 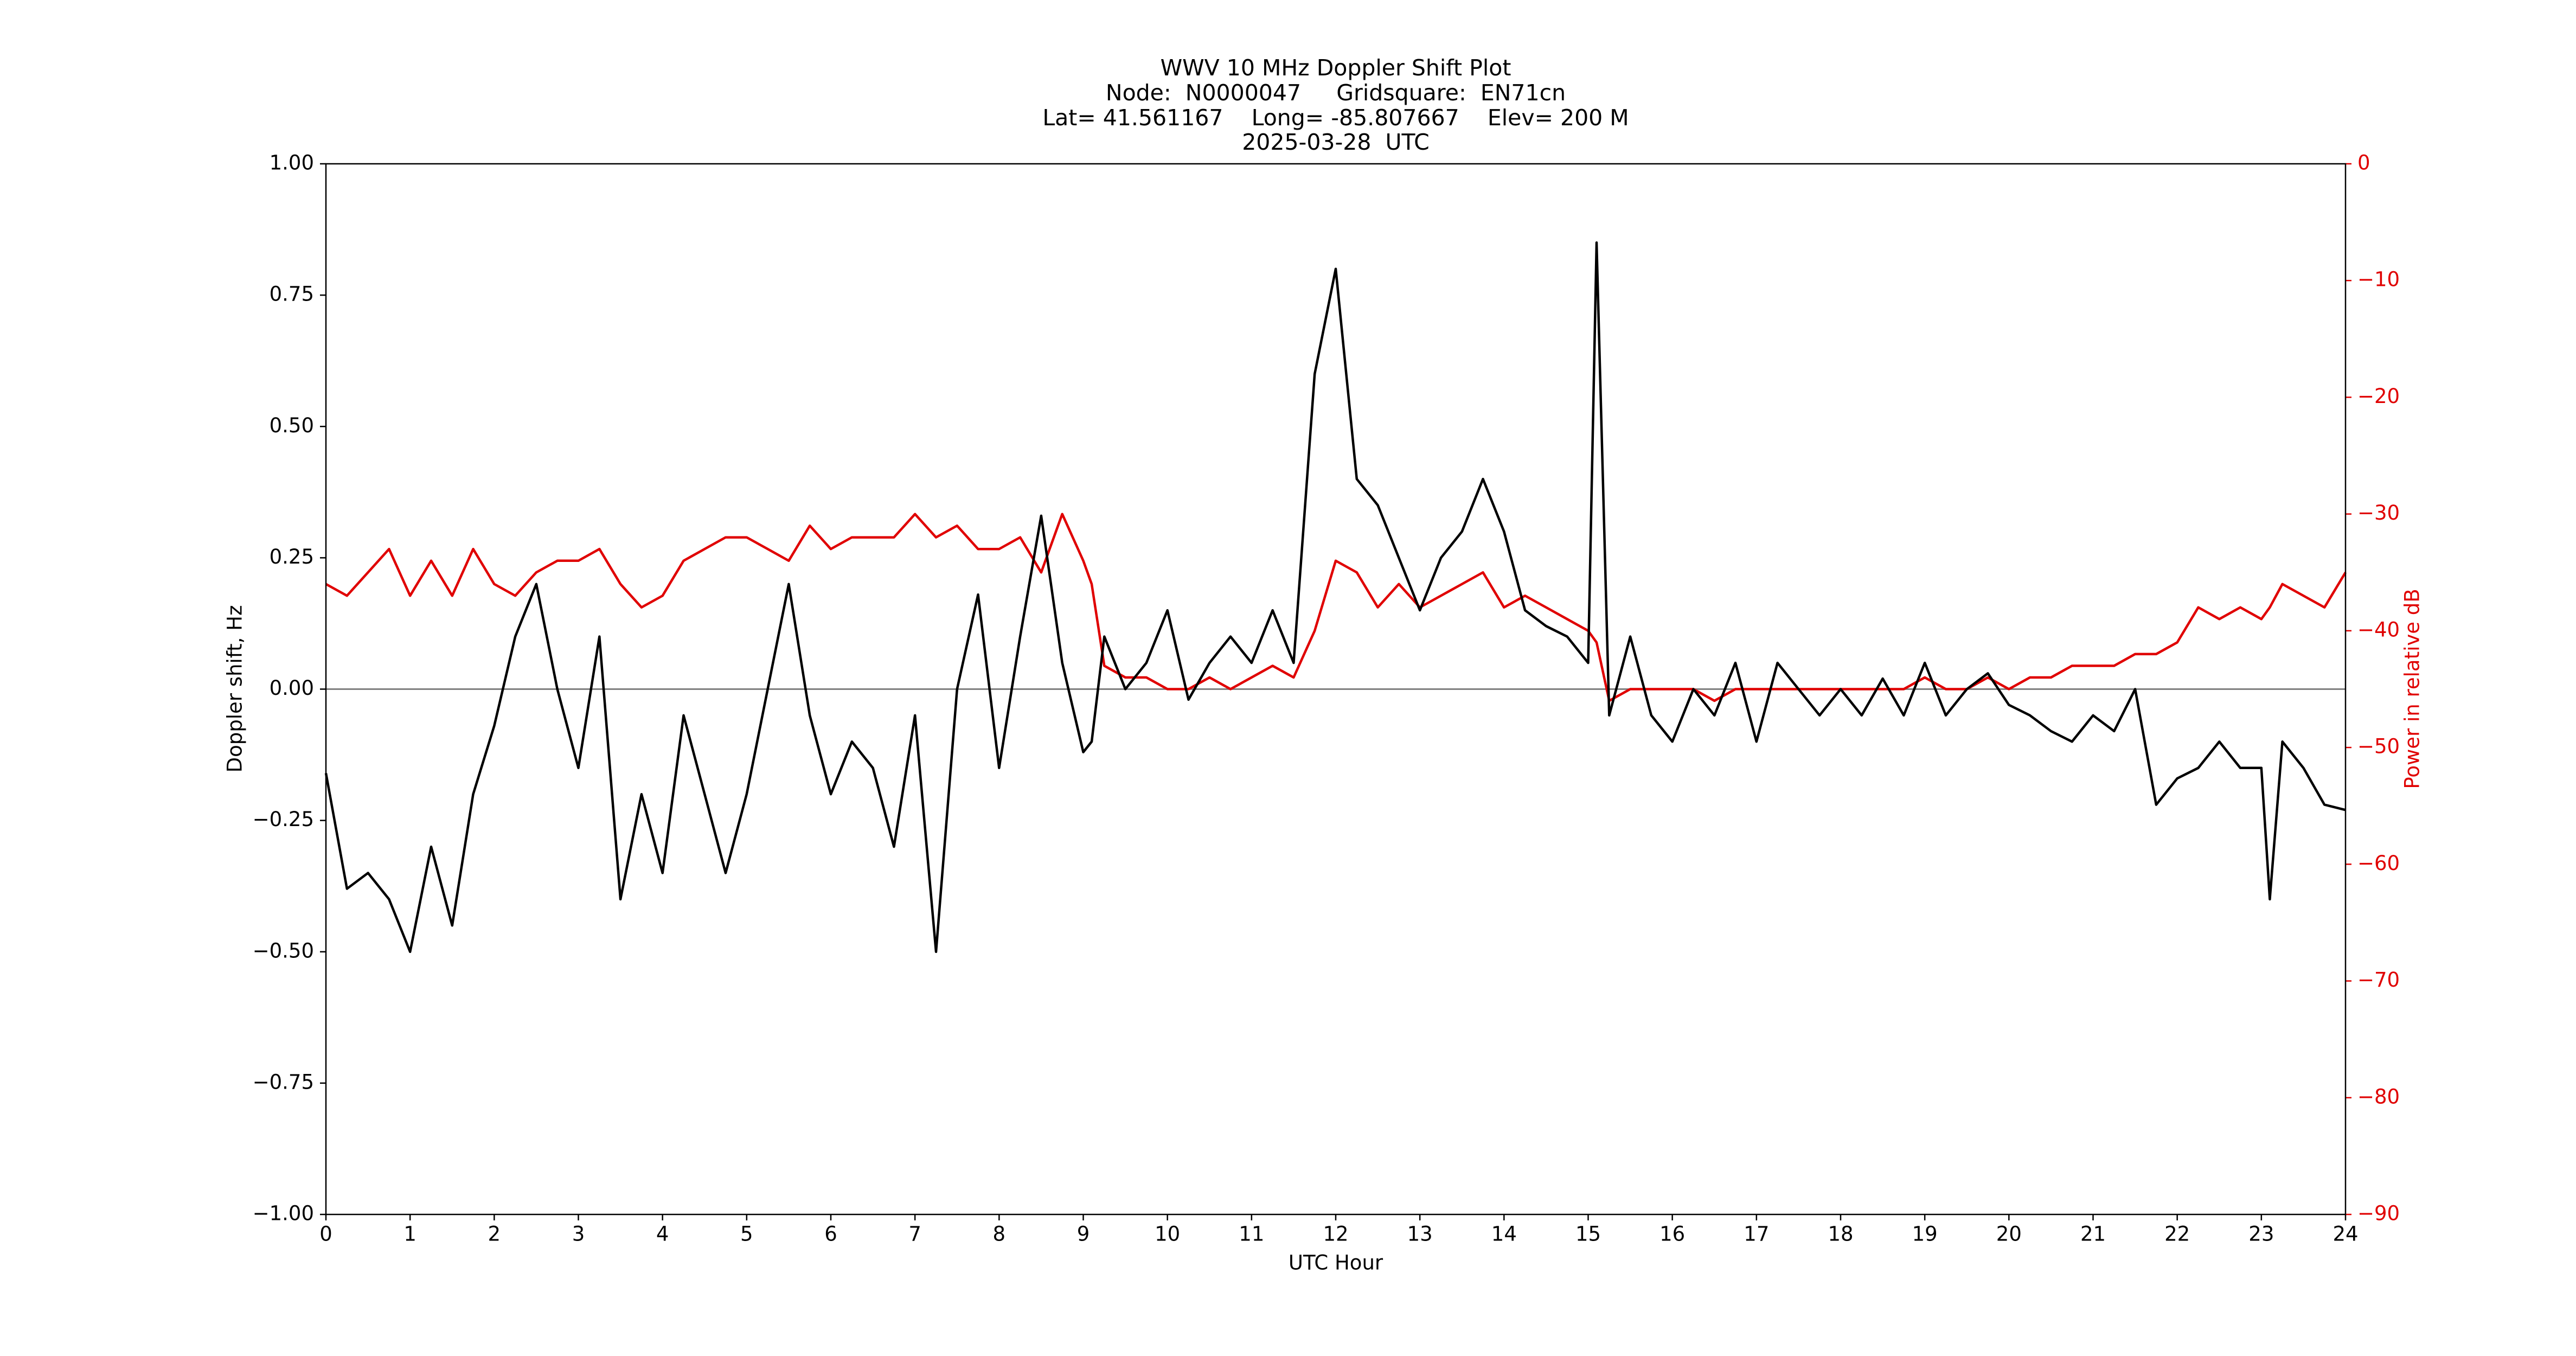 What do you see at coordinates (2345, 1234) in the screenshot?
I see `x-tick-label: 24` at bounding box center [2345, 1234].